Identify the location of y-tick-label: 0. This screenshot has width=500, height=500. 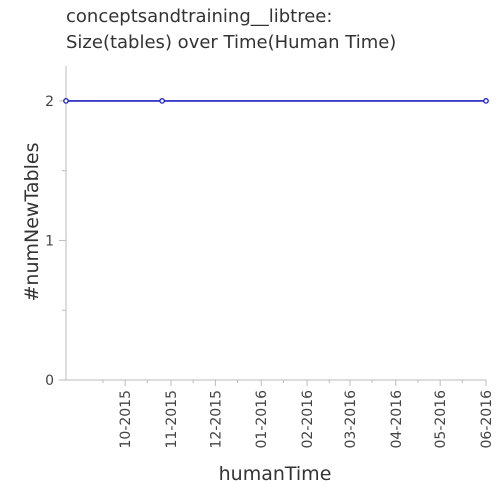
(49, 381).